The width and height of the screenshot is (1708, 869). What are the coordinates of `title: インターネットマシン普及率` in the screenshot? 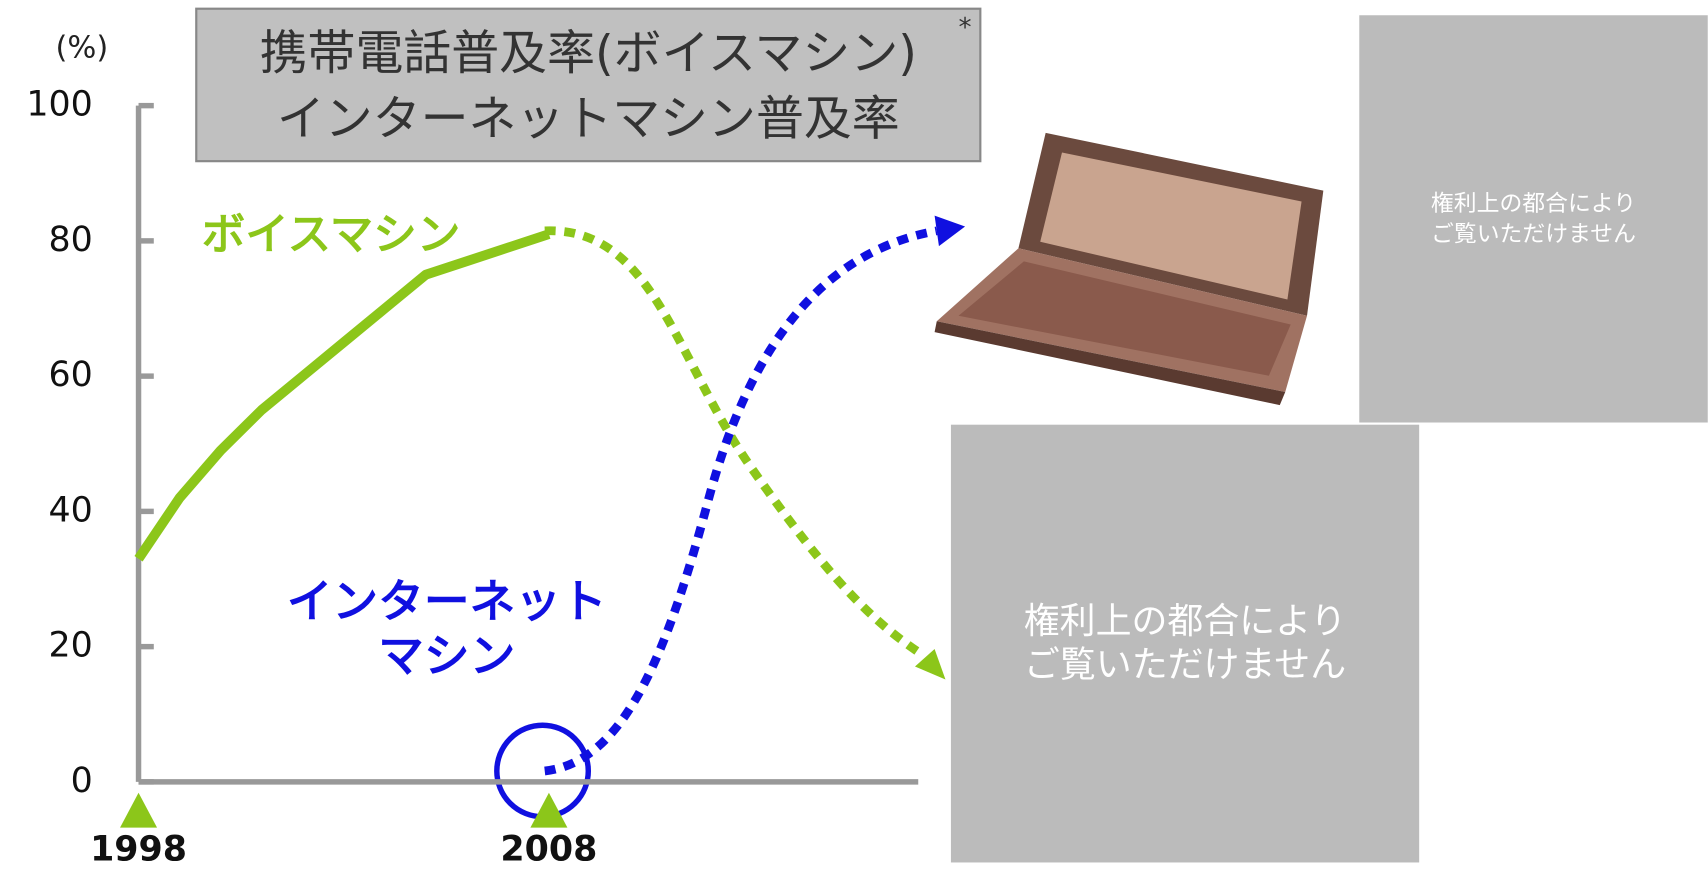 It's located at (588, 119).